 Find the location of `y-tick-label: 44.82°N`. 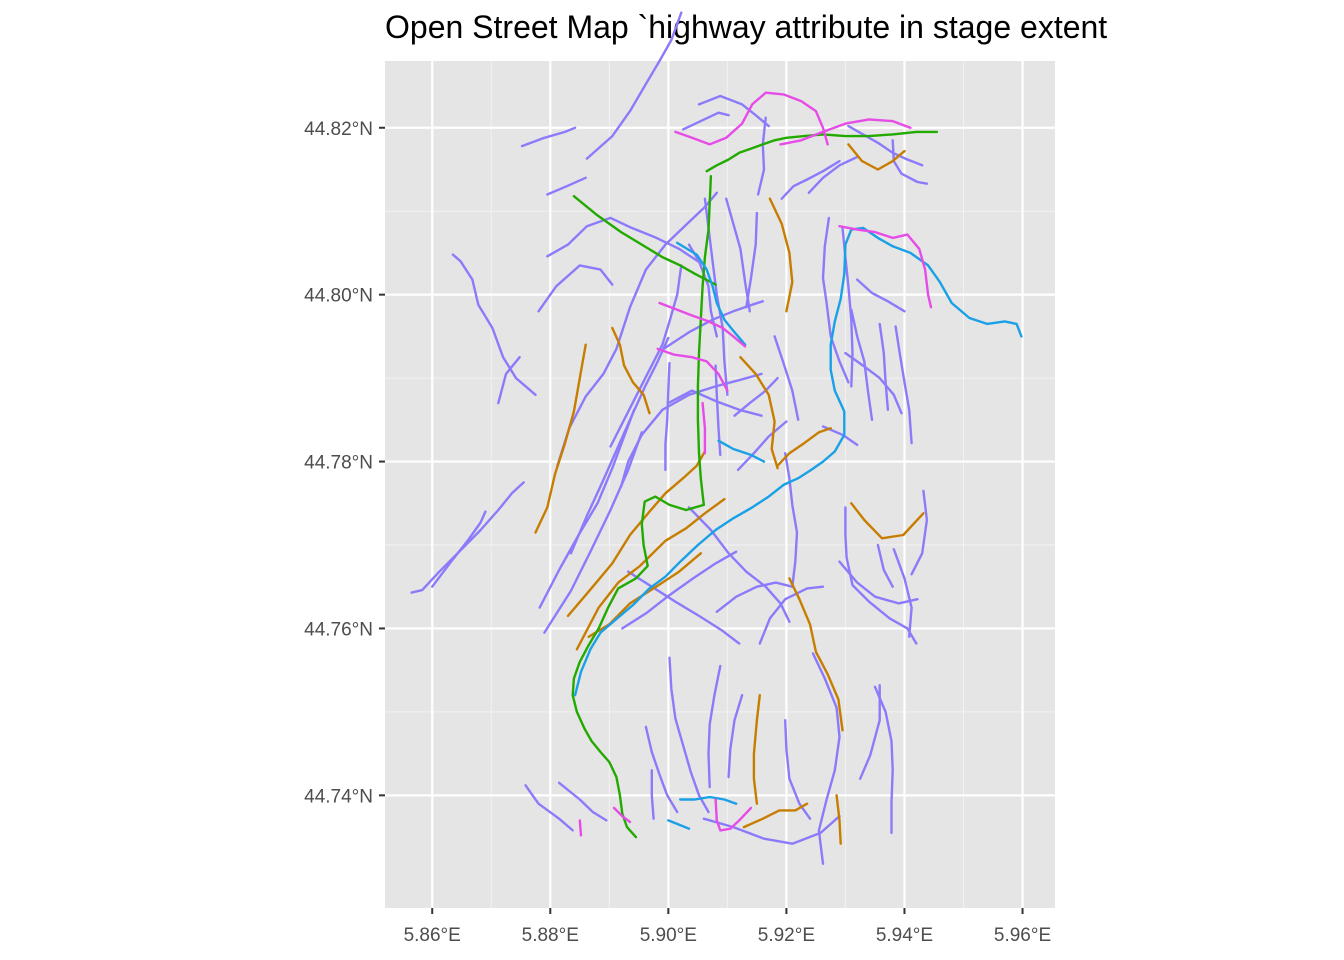

y-tick-label: 44.82°N is located at coordinates (338, 129).